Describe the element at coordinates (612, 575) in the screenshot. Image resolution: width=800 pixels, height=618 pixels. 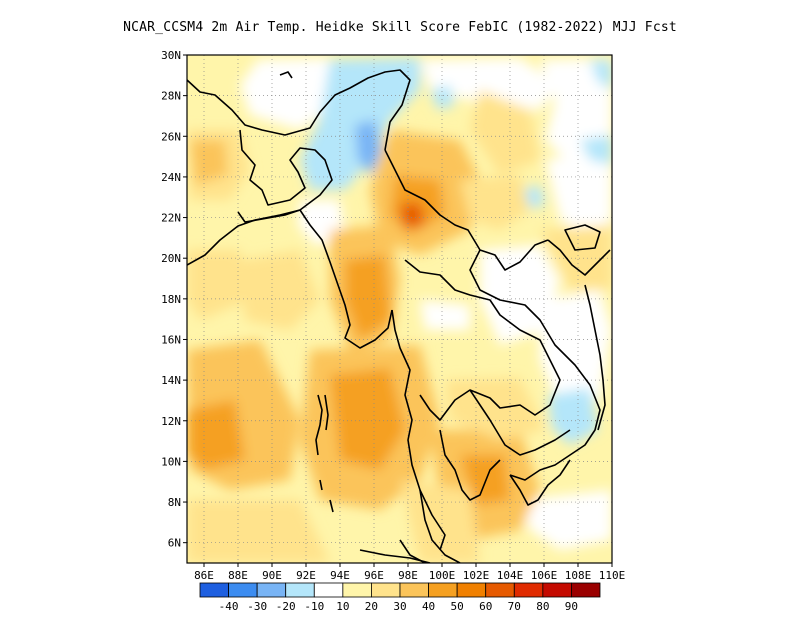
I see `lon-tick-label: 110E` at that location.